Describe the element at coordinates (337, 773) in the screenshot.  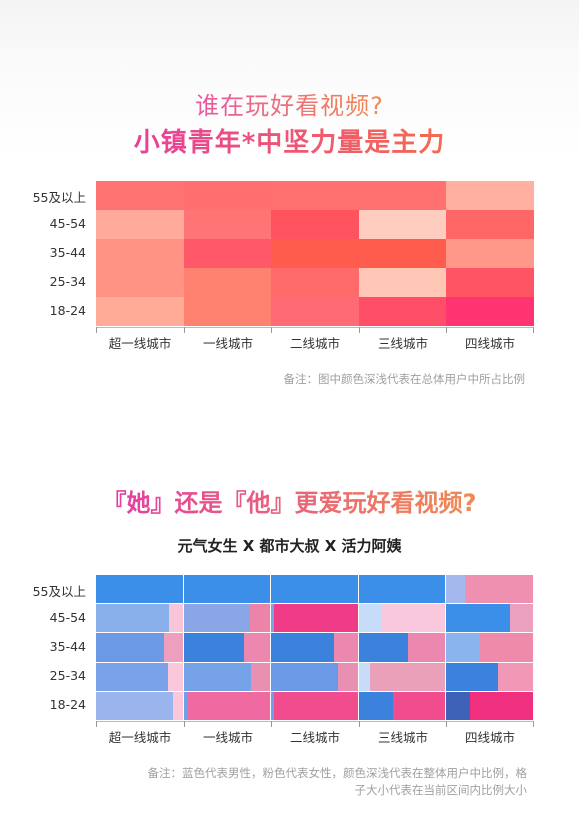
I see `chart2-note-line1: 备注：蓝色代表男性，粉色代表女性，颜色深浅代表在整体用户中比例，格` at that location.